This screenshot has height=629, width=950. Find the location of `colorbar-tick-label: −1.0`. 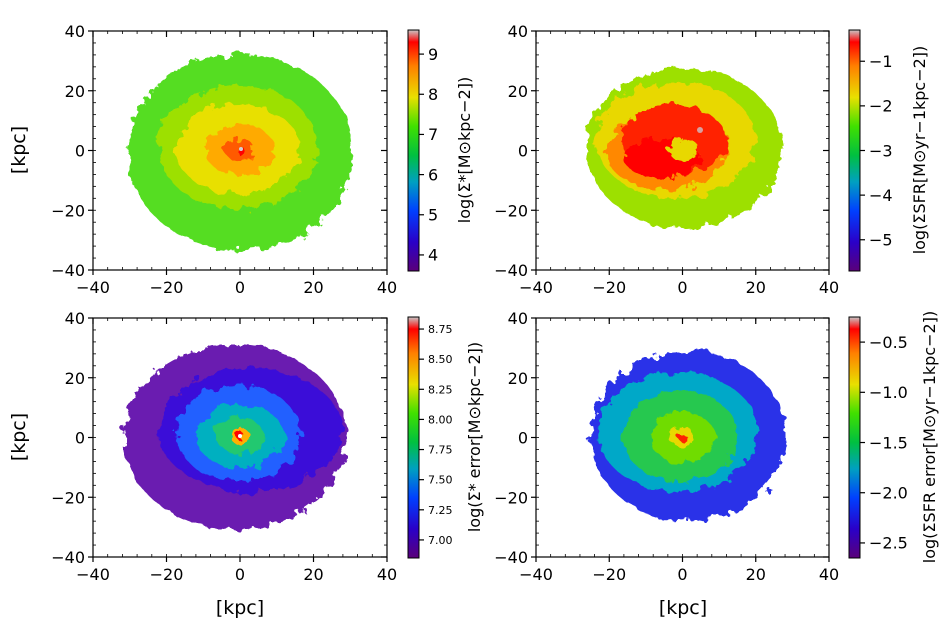

colorbar-tick-label: −1.0 is located at coordinates (888, 392).